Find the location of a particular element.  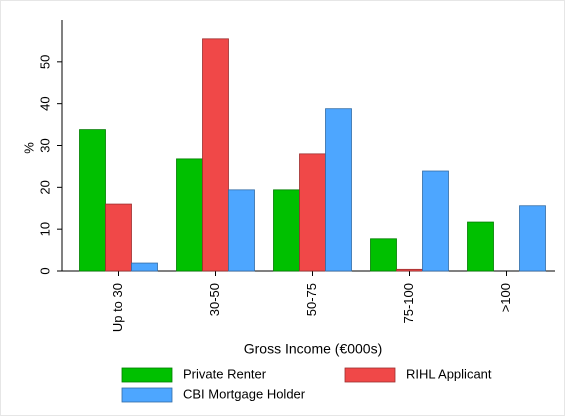

x-tick-label: 50-75 is located at coordinates (311, 299).